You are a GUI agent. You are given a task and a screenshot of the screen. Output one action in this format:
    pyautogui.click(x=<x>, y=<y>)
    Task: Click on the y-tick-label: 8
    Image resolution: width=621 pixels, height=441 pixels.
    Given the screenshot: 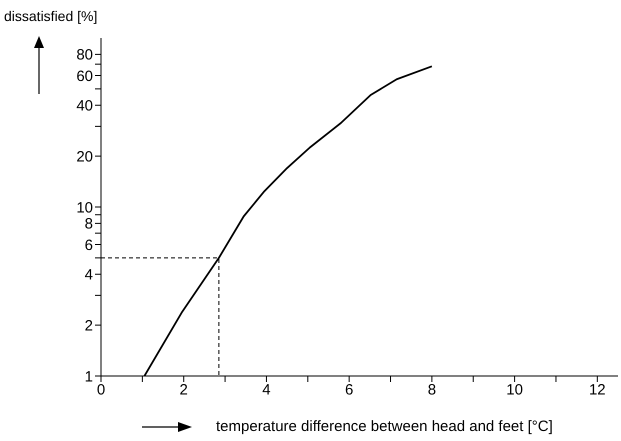 What is the action you would take?
    pyautogui.click(x=88, y=224)
    